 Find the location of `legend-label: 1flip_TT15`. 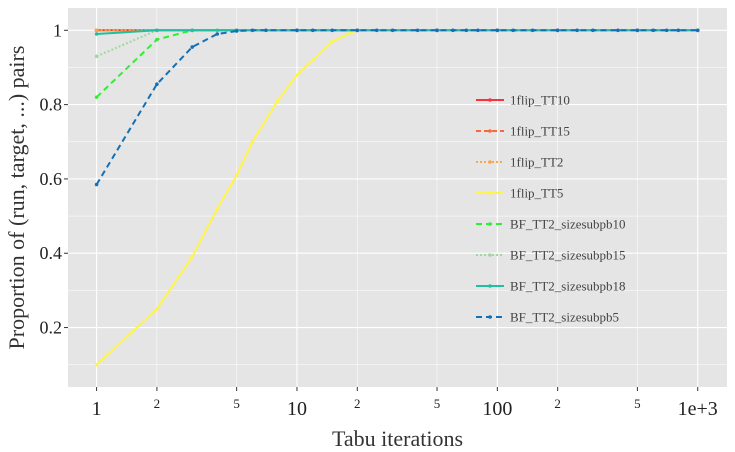

legend-label: 1flip_TT15 is located at coordinates (540, 131).